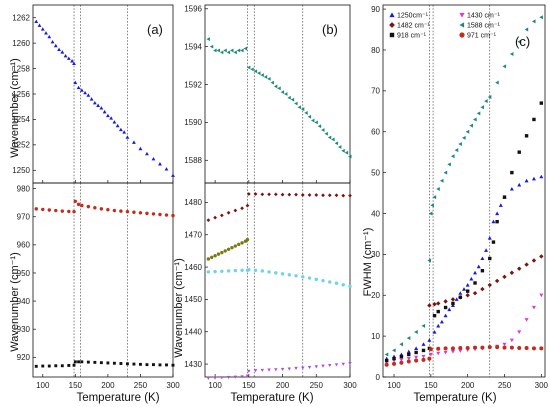  Describe the element at coordinates (375, 9) in the screenshot. I see `panel-c-y-tick-label: 90` at that location.